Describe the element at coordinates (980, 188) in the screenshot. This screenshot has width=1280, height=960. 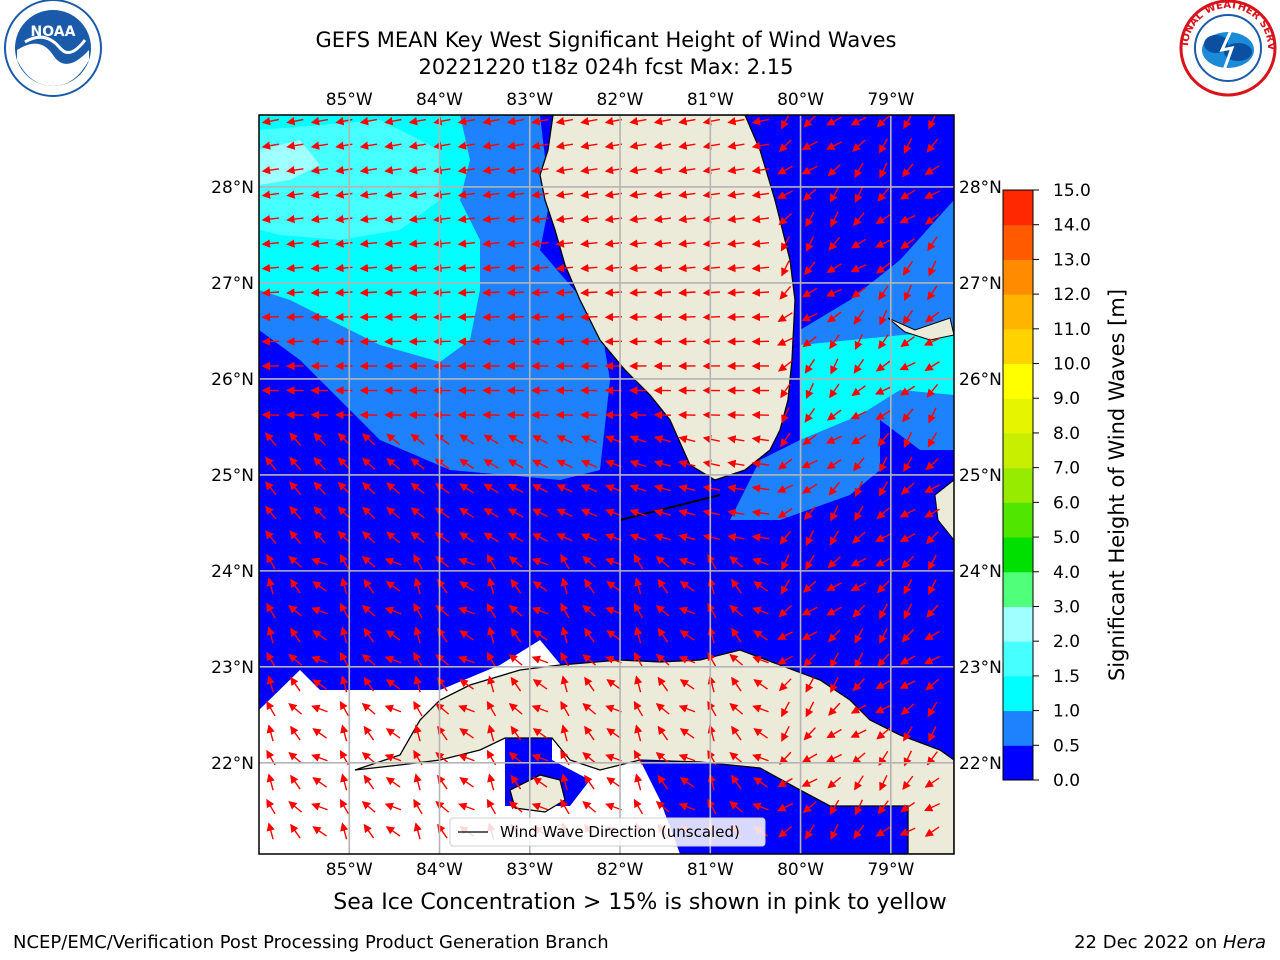
I see `lat-label-right: 28°N` at that location.